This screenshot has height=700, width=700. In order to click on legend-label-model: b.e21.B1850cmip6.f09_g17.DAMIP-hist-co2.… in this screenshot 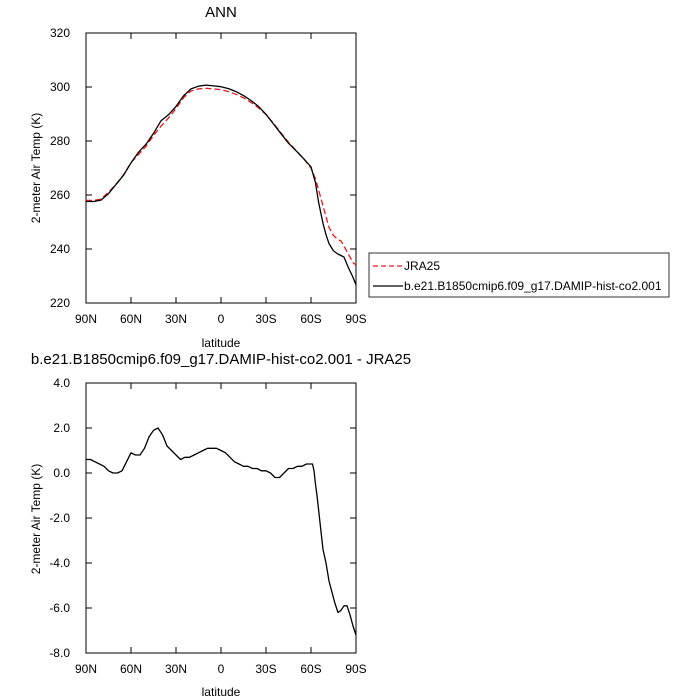, I will do `click(533, 286)`.